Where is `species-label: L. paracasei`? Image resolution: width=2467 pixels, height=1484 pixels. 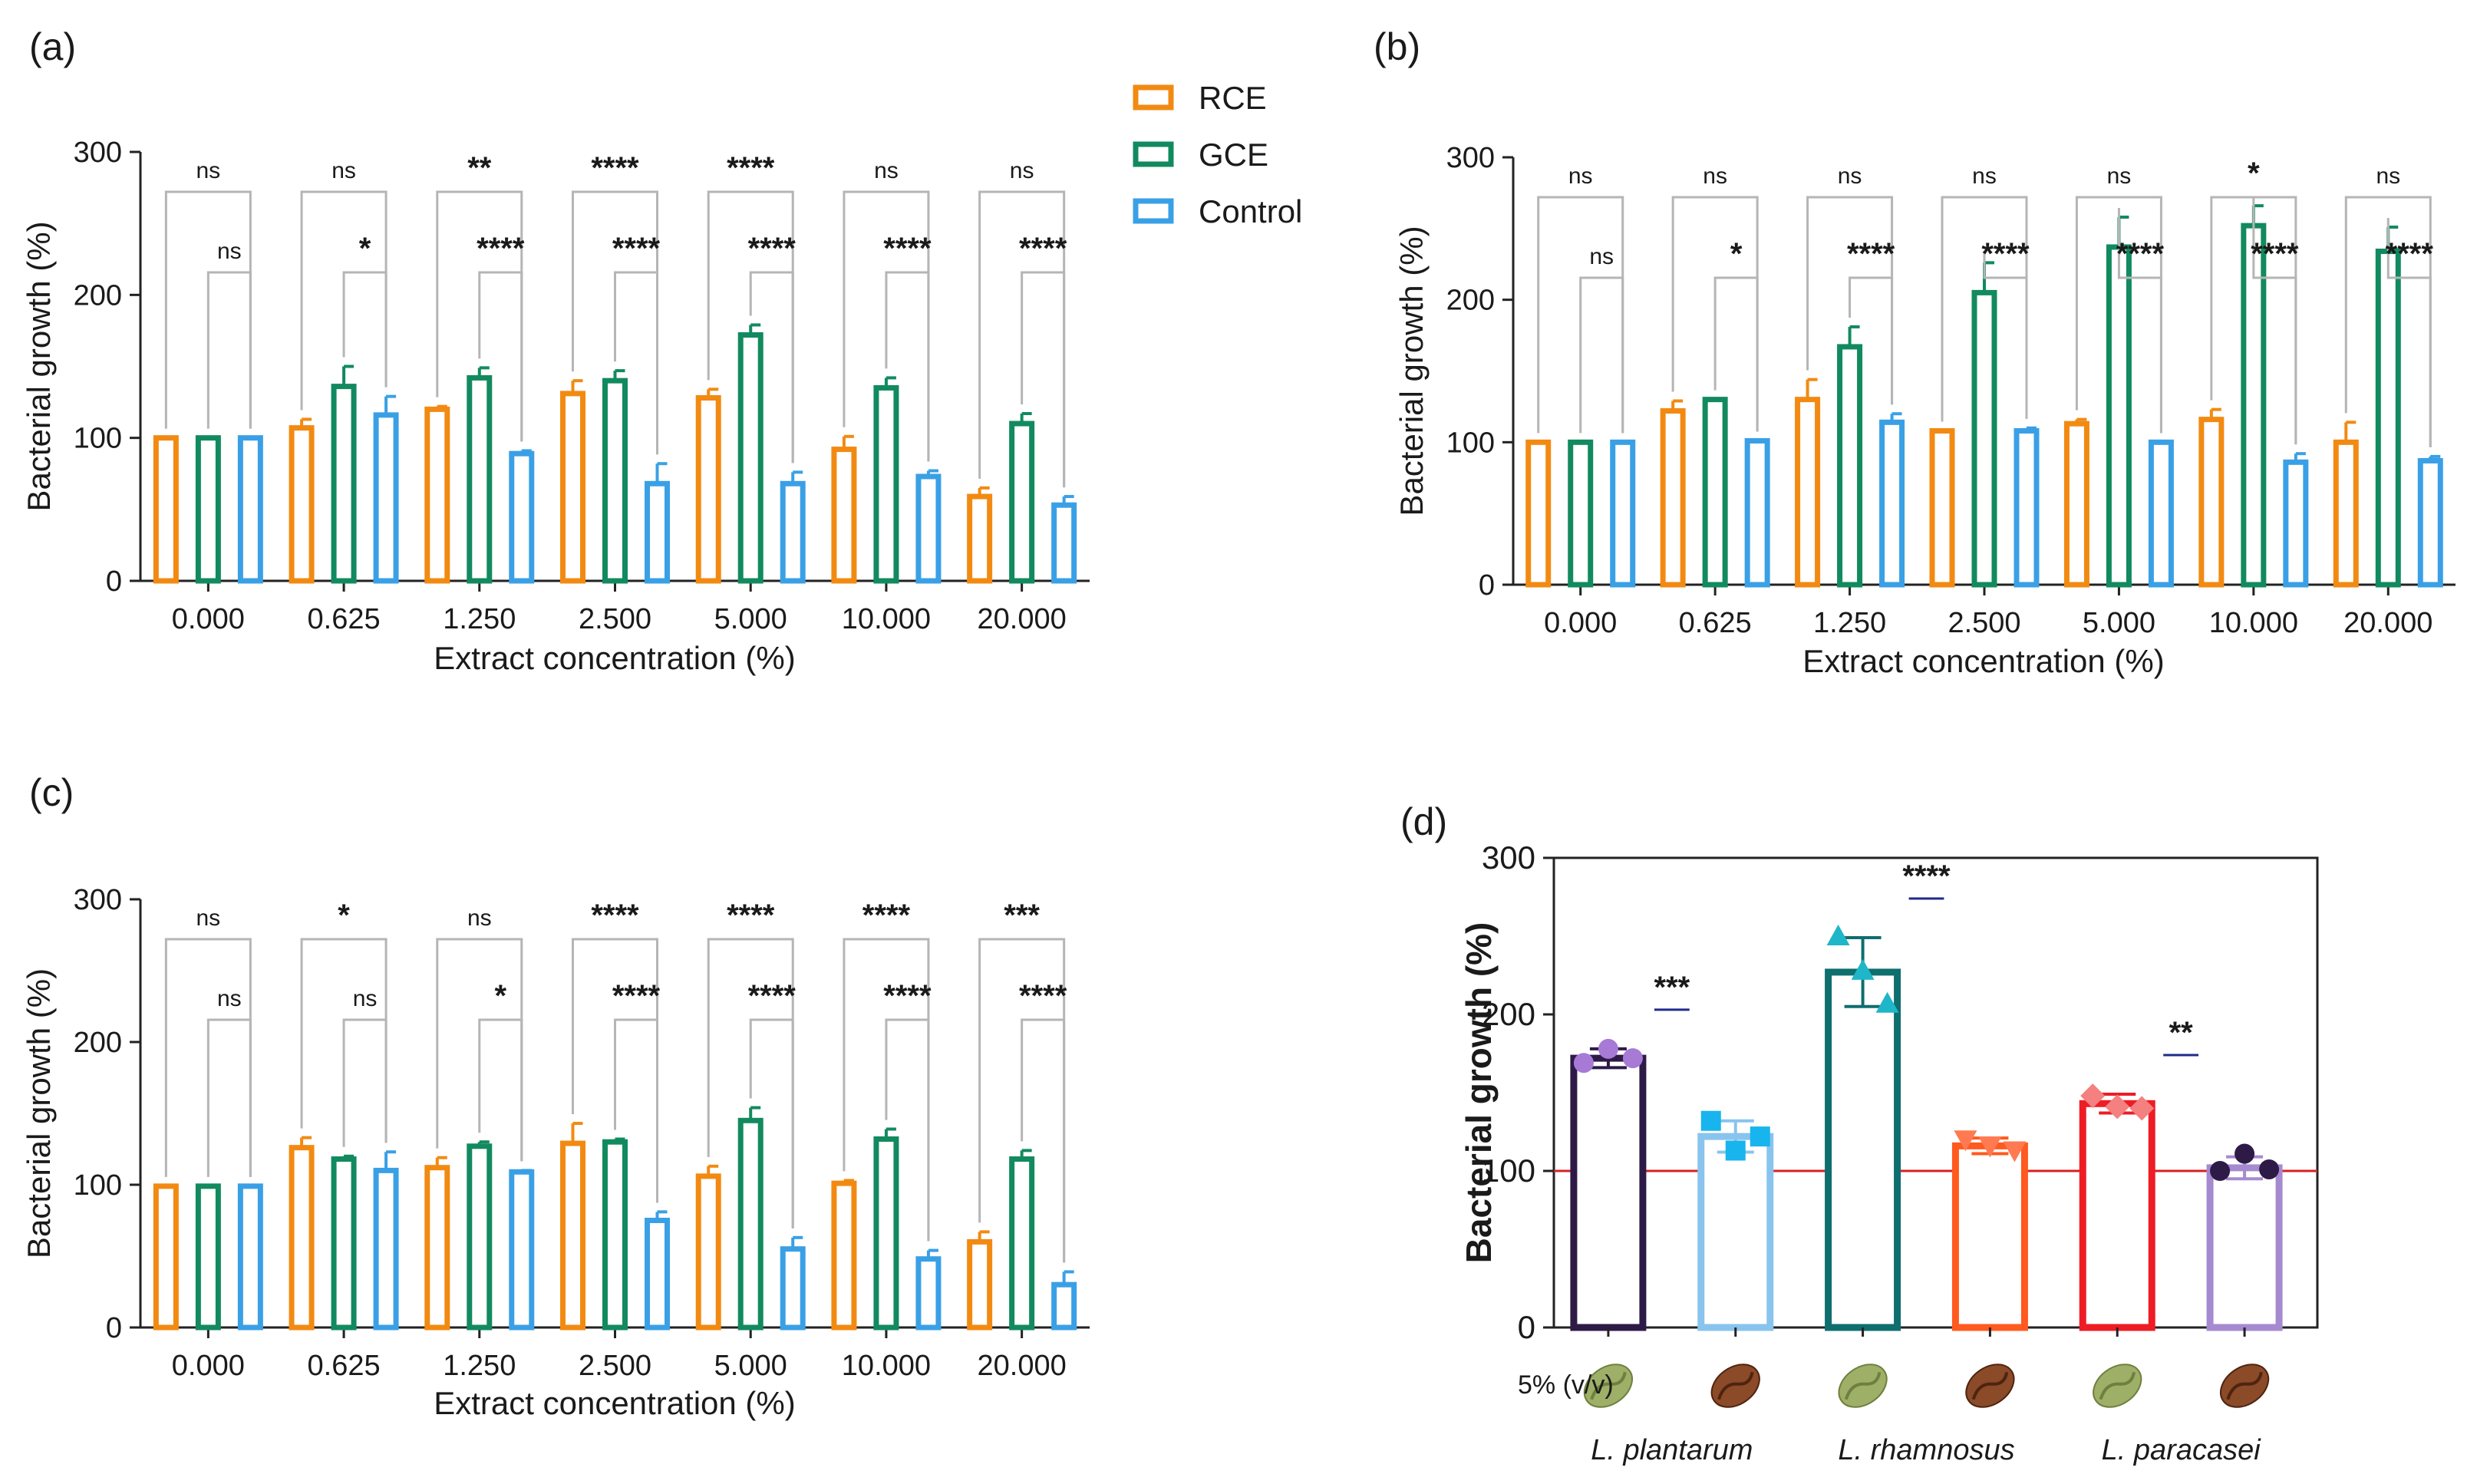
species-label: L. paracasei is located at coordinates (2182, 1450).